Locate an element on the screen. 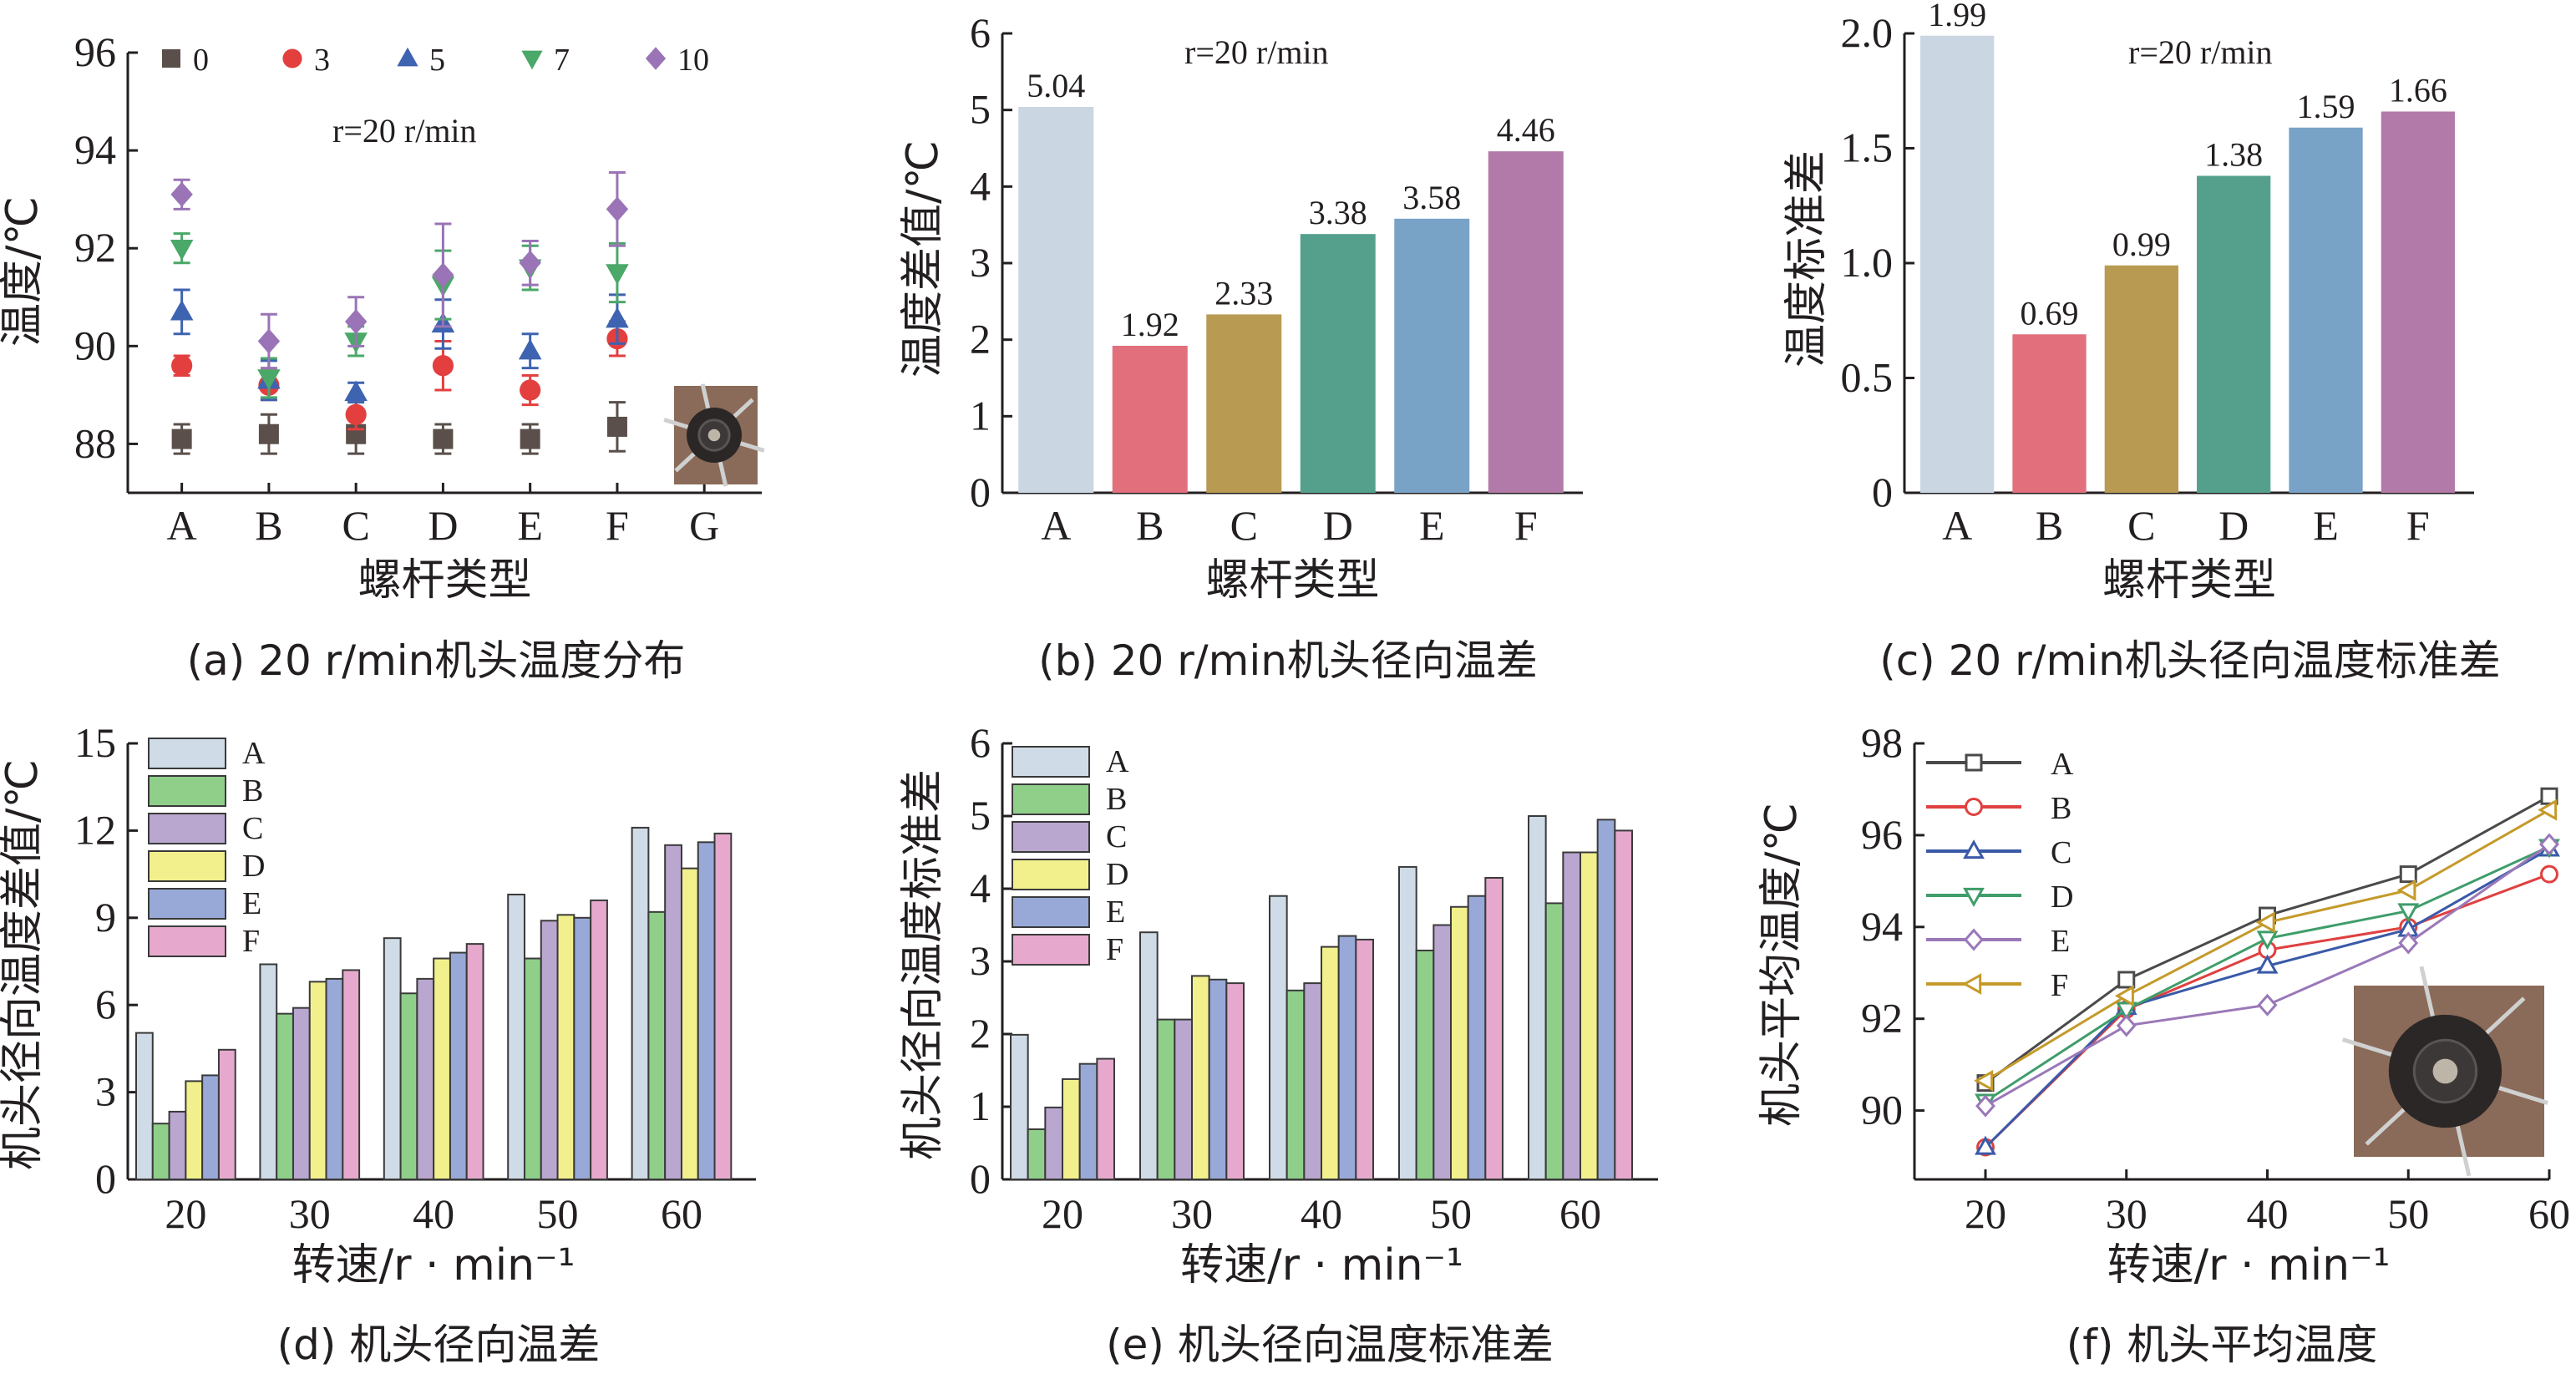 Image resolution: width=2576 pixels, height=1374 pixels. legend-label-B: B is located at coordinates (2061, 808).